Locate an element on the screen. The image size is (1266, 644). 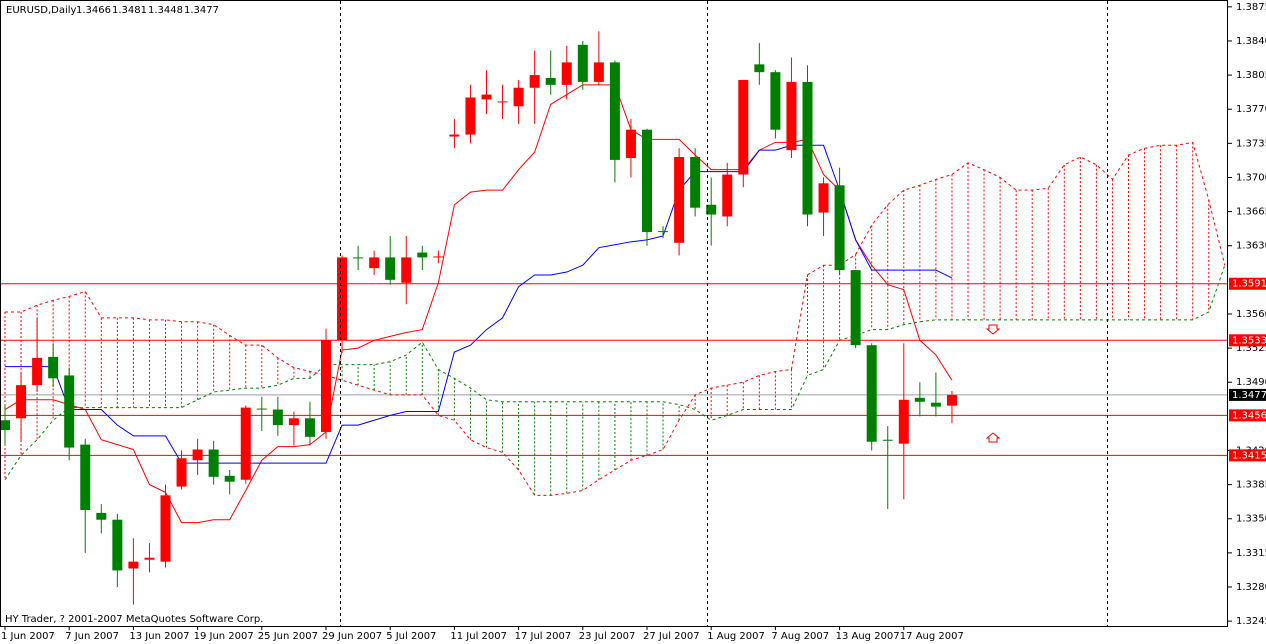
level-label: 1.3533 is located at coordinates (1249, 340).